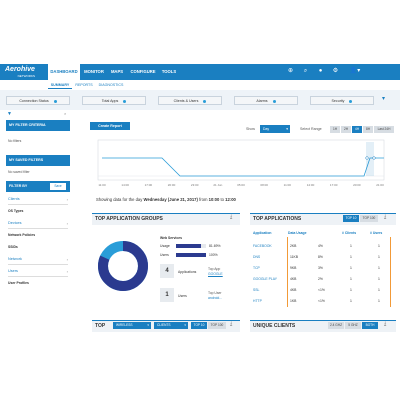  Describe the element at coordinates (191, 255) in the screenshot. I see `users-bar-fill` at that location.